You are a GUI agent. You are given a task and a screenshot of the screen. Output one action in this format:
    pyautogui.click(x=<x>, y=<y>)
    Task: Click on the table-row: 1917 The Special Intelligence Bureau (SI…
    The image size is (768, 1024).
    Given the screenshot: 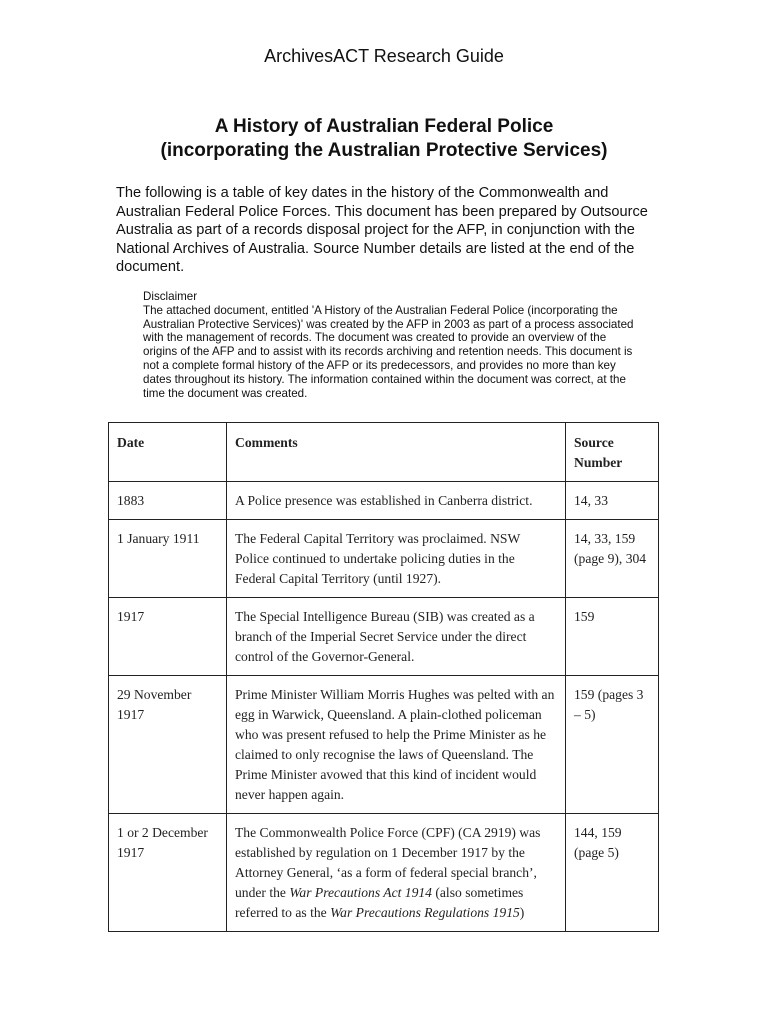 What is the action you would take?
    pyautogui.click(x=383, y=636)
    